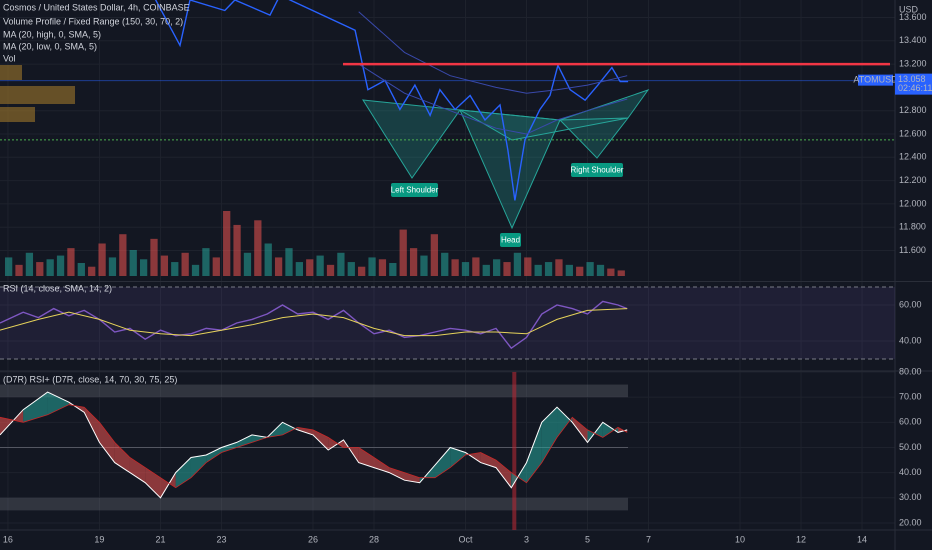  What do you see at coordinates (910, 472) in the screenshot?
I see `y-tick-label: 40.00` at bounding box center [910, 472].